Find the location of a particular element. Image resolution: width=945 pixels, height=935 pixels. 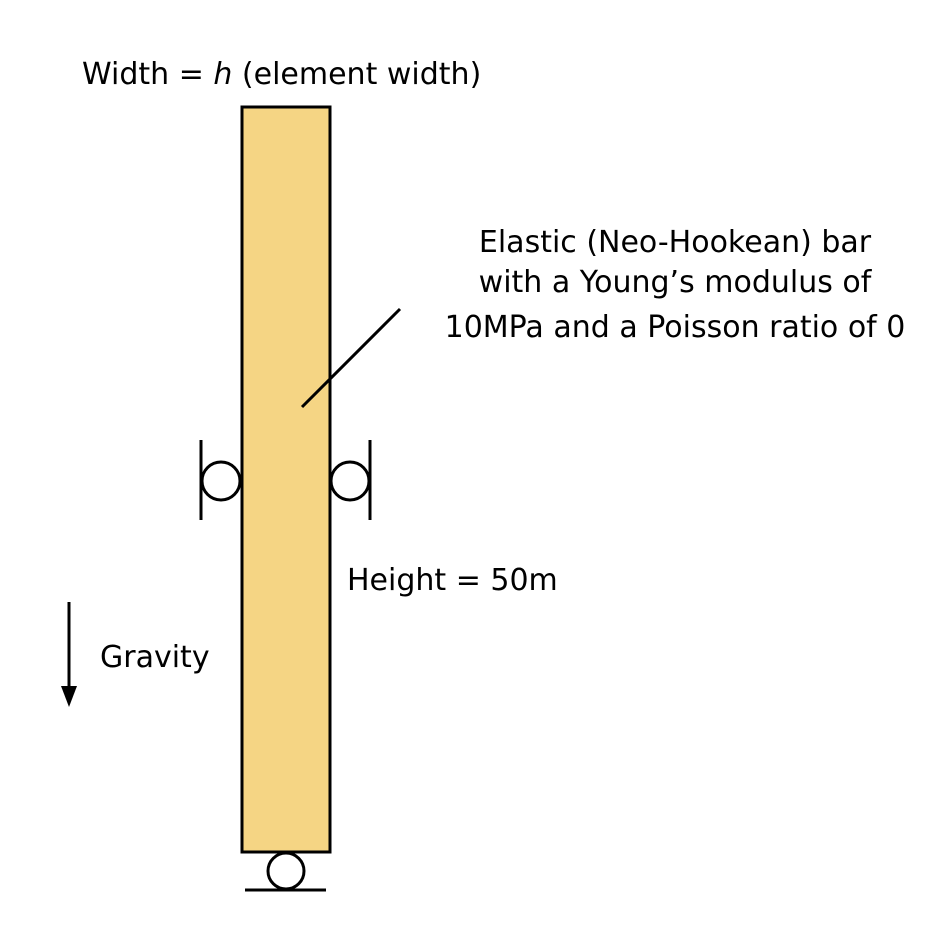

gravity-arrow-head is located at coordinates (69, 696).